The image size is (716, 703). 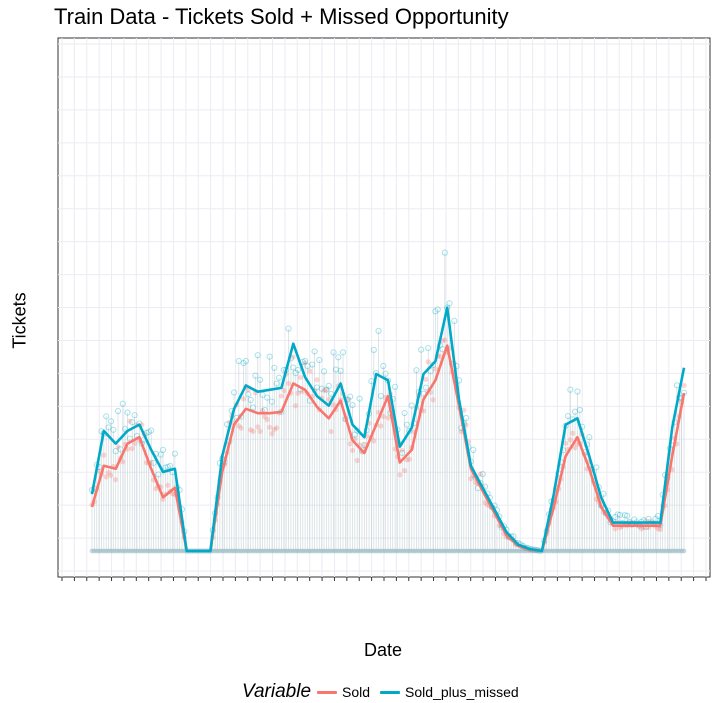 What do you see at coordinates (343, 692) in the screenshot?
I see `legend-item-sold: Sold` at bounding box center [343, 692].